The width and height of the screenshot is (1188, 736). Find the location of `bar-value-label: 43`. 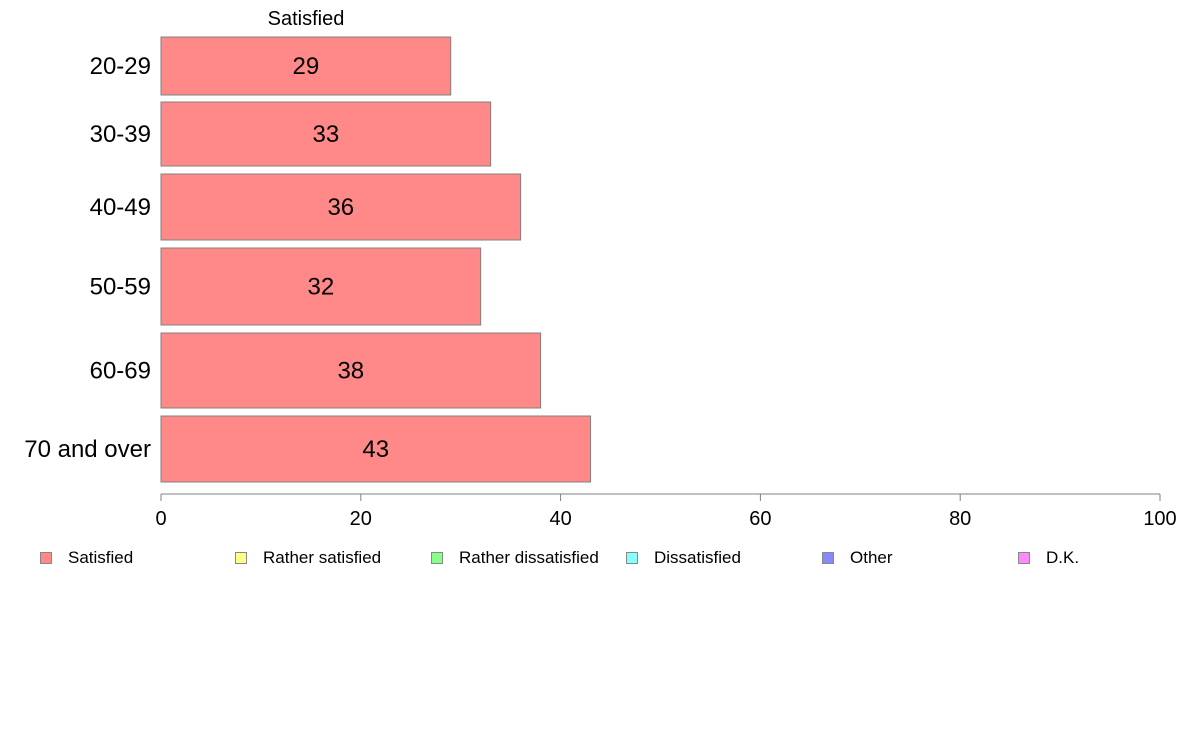

bar-value-label: 43 is located at coordinates (375, 449).